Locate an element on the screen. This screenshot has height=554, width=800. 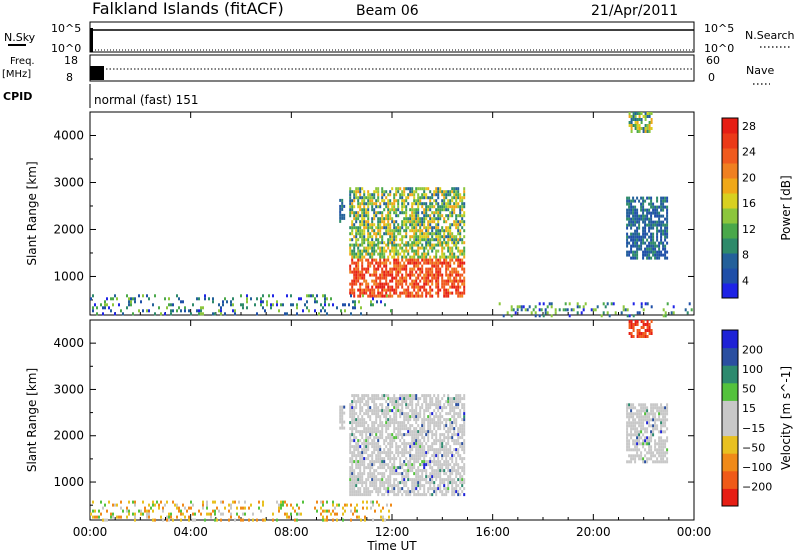
colorbar-tick-label: −50 is located at coordinates (753, 447).